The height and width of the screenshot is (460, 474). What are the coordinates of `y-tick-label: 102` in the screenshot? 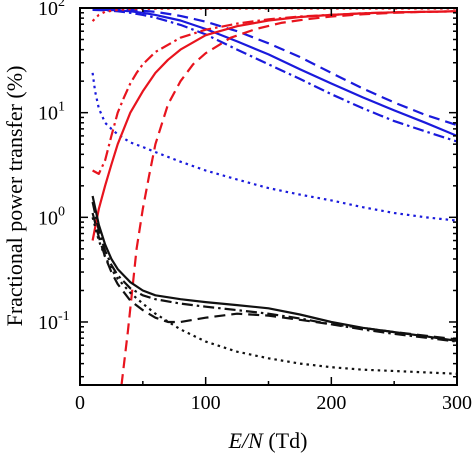 It's located at (51, 10).